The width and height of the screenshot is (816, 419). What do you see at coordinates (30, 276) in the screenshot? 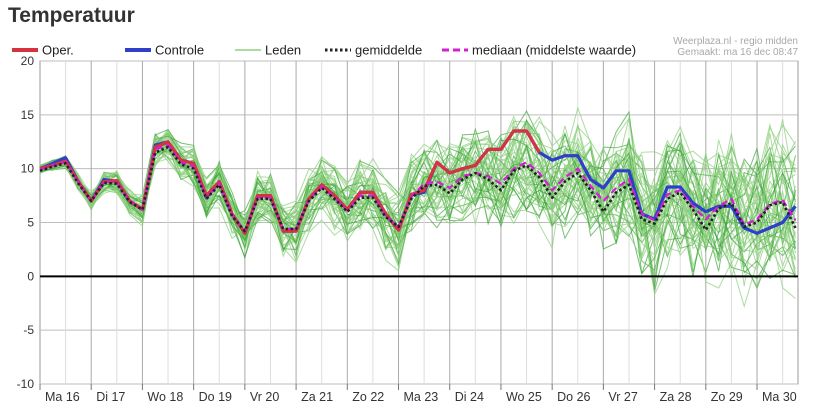
I see `y-tick-label: 0` at bounding box center [30, 276].